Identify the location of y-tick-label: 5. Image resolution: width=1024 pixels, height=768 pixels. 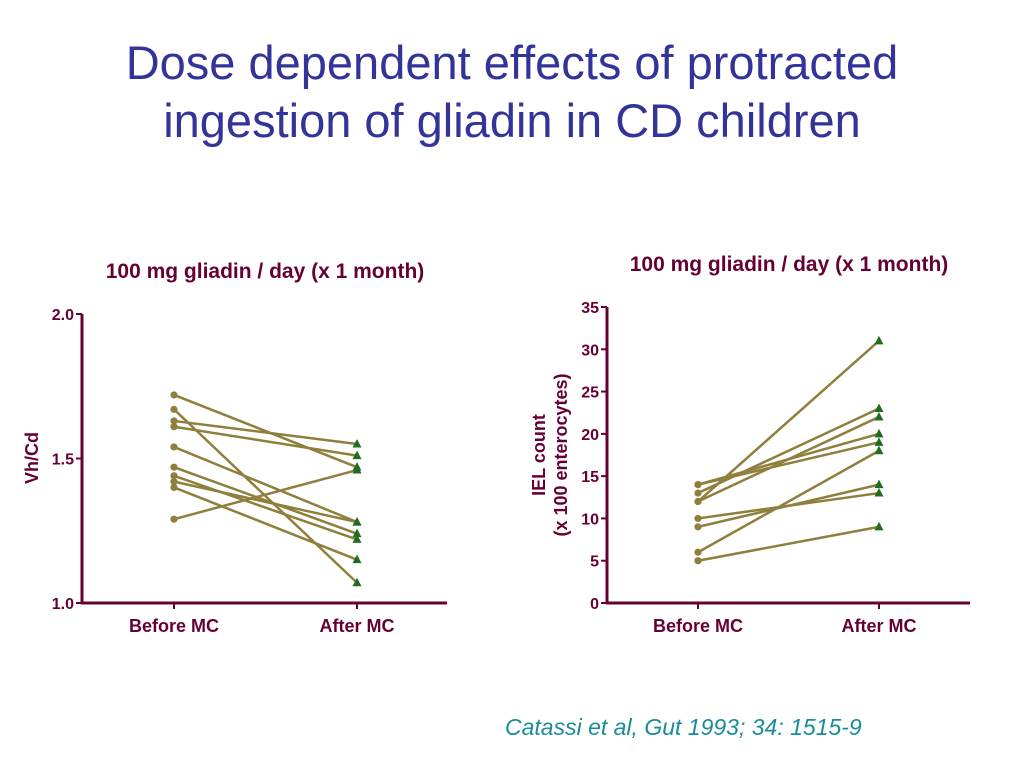
(594, 562).